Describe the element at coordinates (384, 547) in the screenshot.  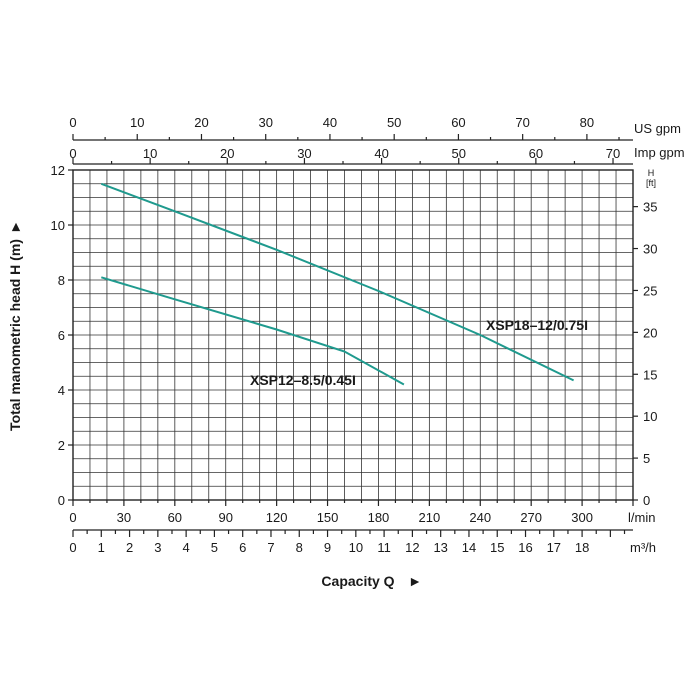
I see `m3h-tick-label: 11` at that location.